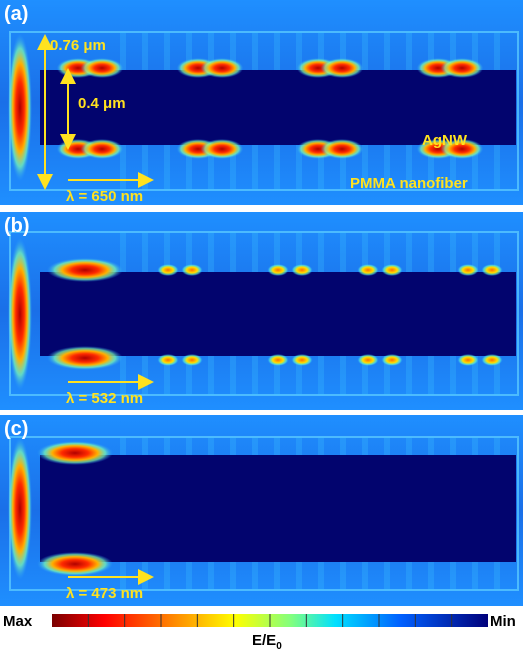 This screenshot has height=651, width=523. What do you see at coordinates (503, 621) in the screenshot?
I see `colorbar-min: Min` at bounding box center [503, 621].